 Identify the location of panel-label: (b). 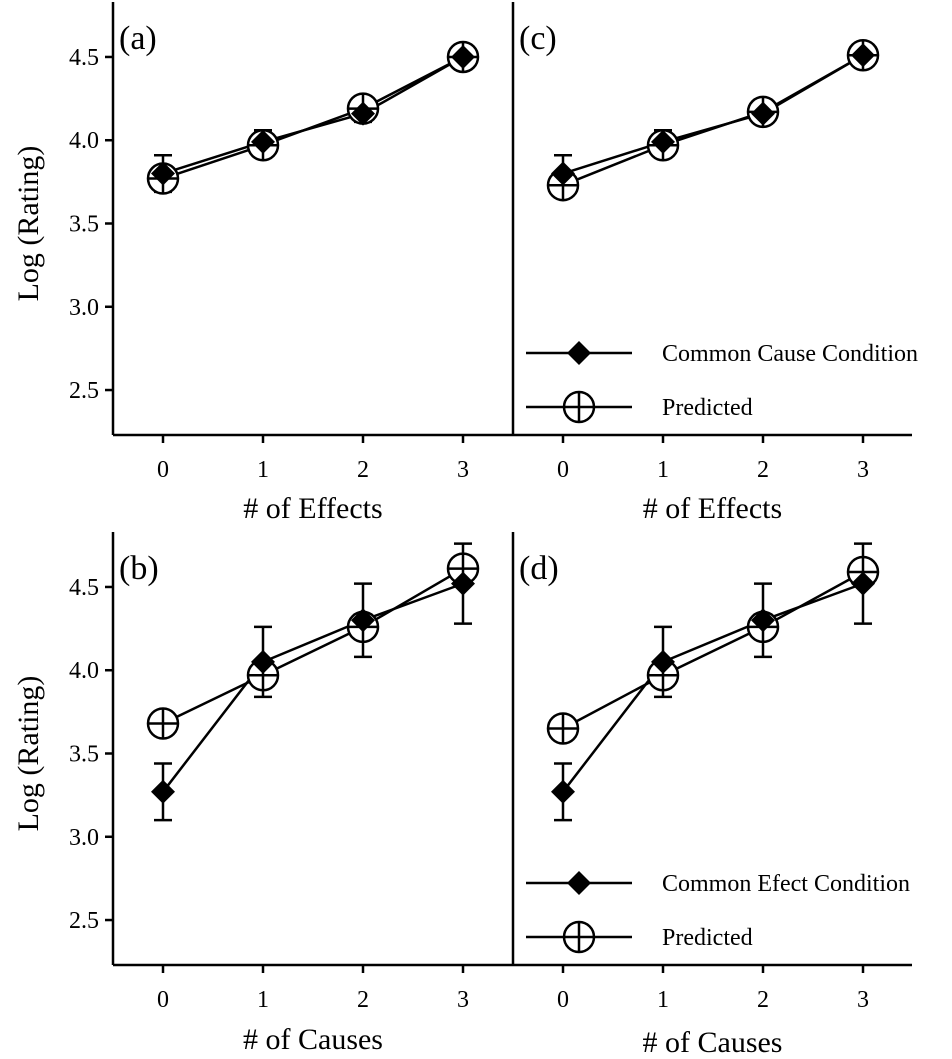
(139, 568).